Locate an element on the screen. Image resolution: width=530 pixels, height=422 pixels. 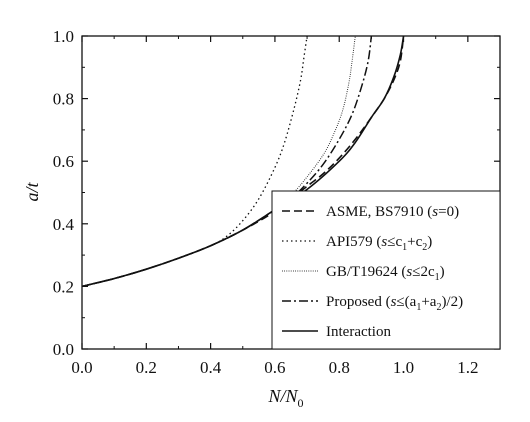
legend-label: API579 (s≤c1+c2) is located at coordinates (379, 243).